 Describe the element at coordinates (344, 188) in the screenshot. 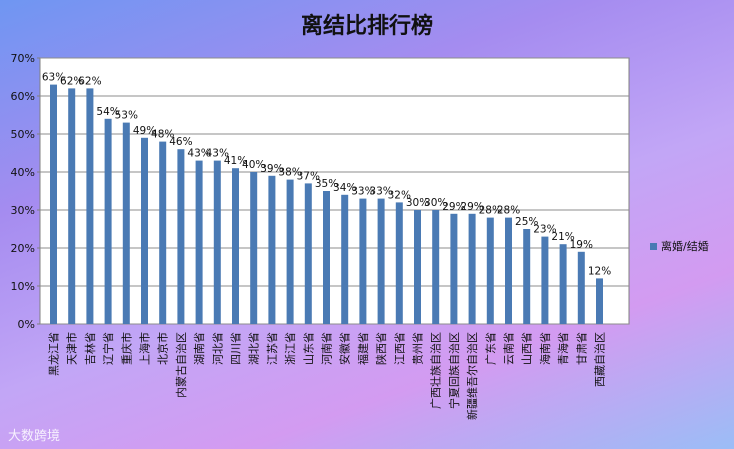

I see `data-label: 34%` at that location.